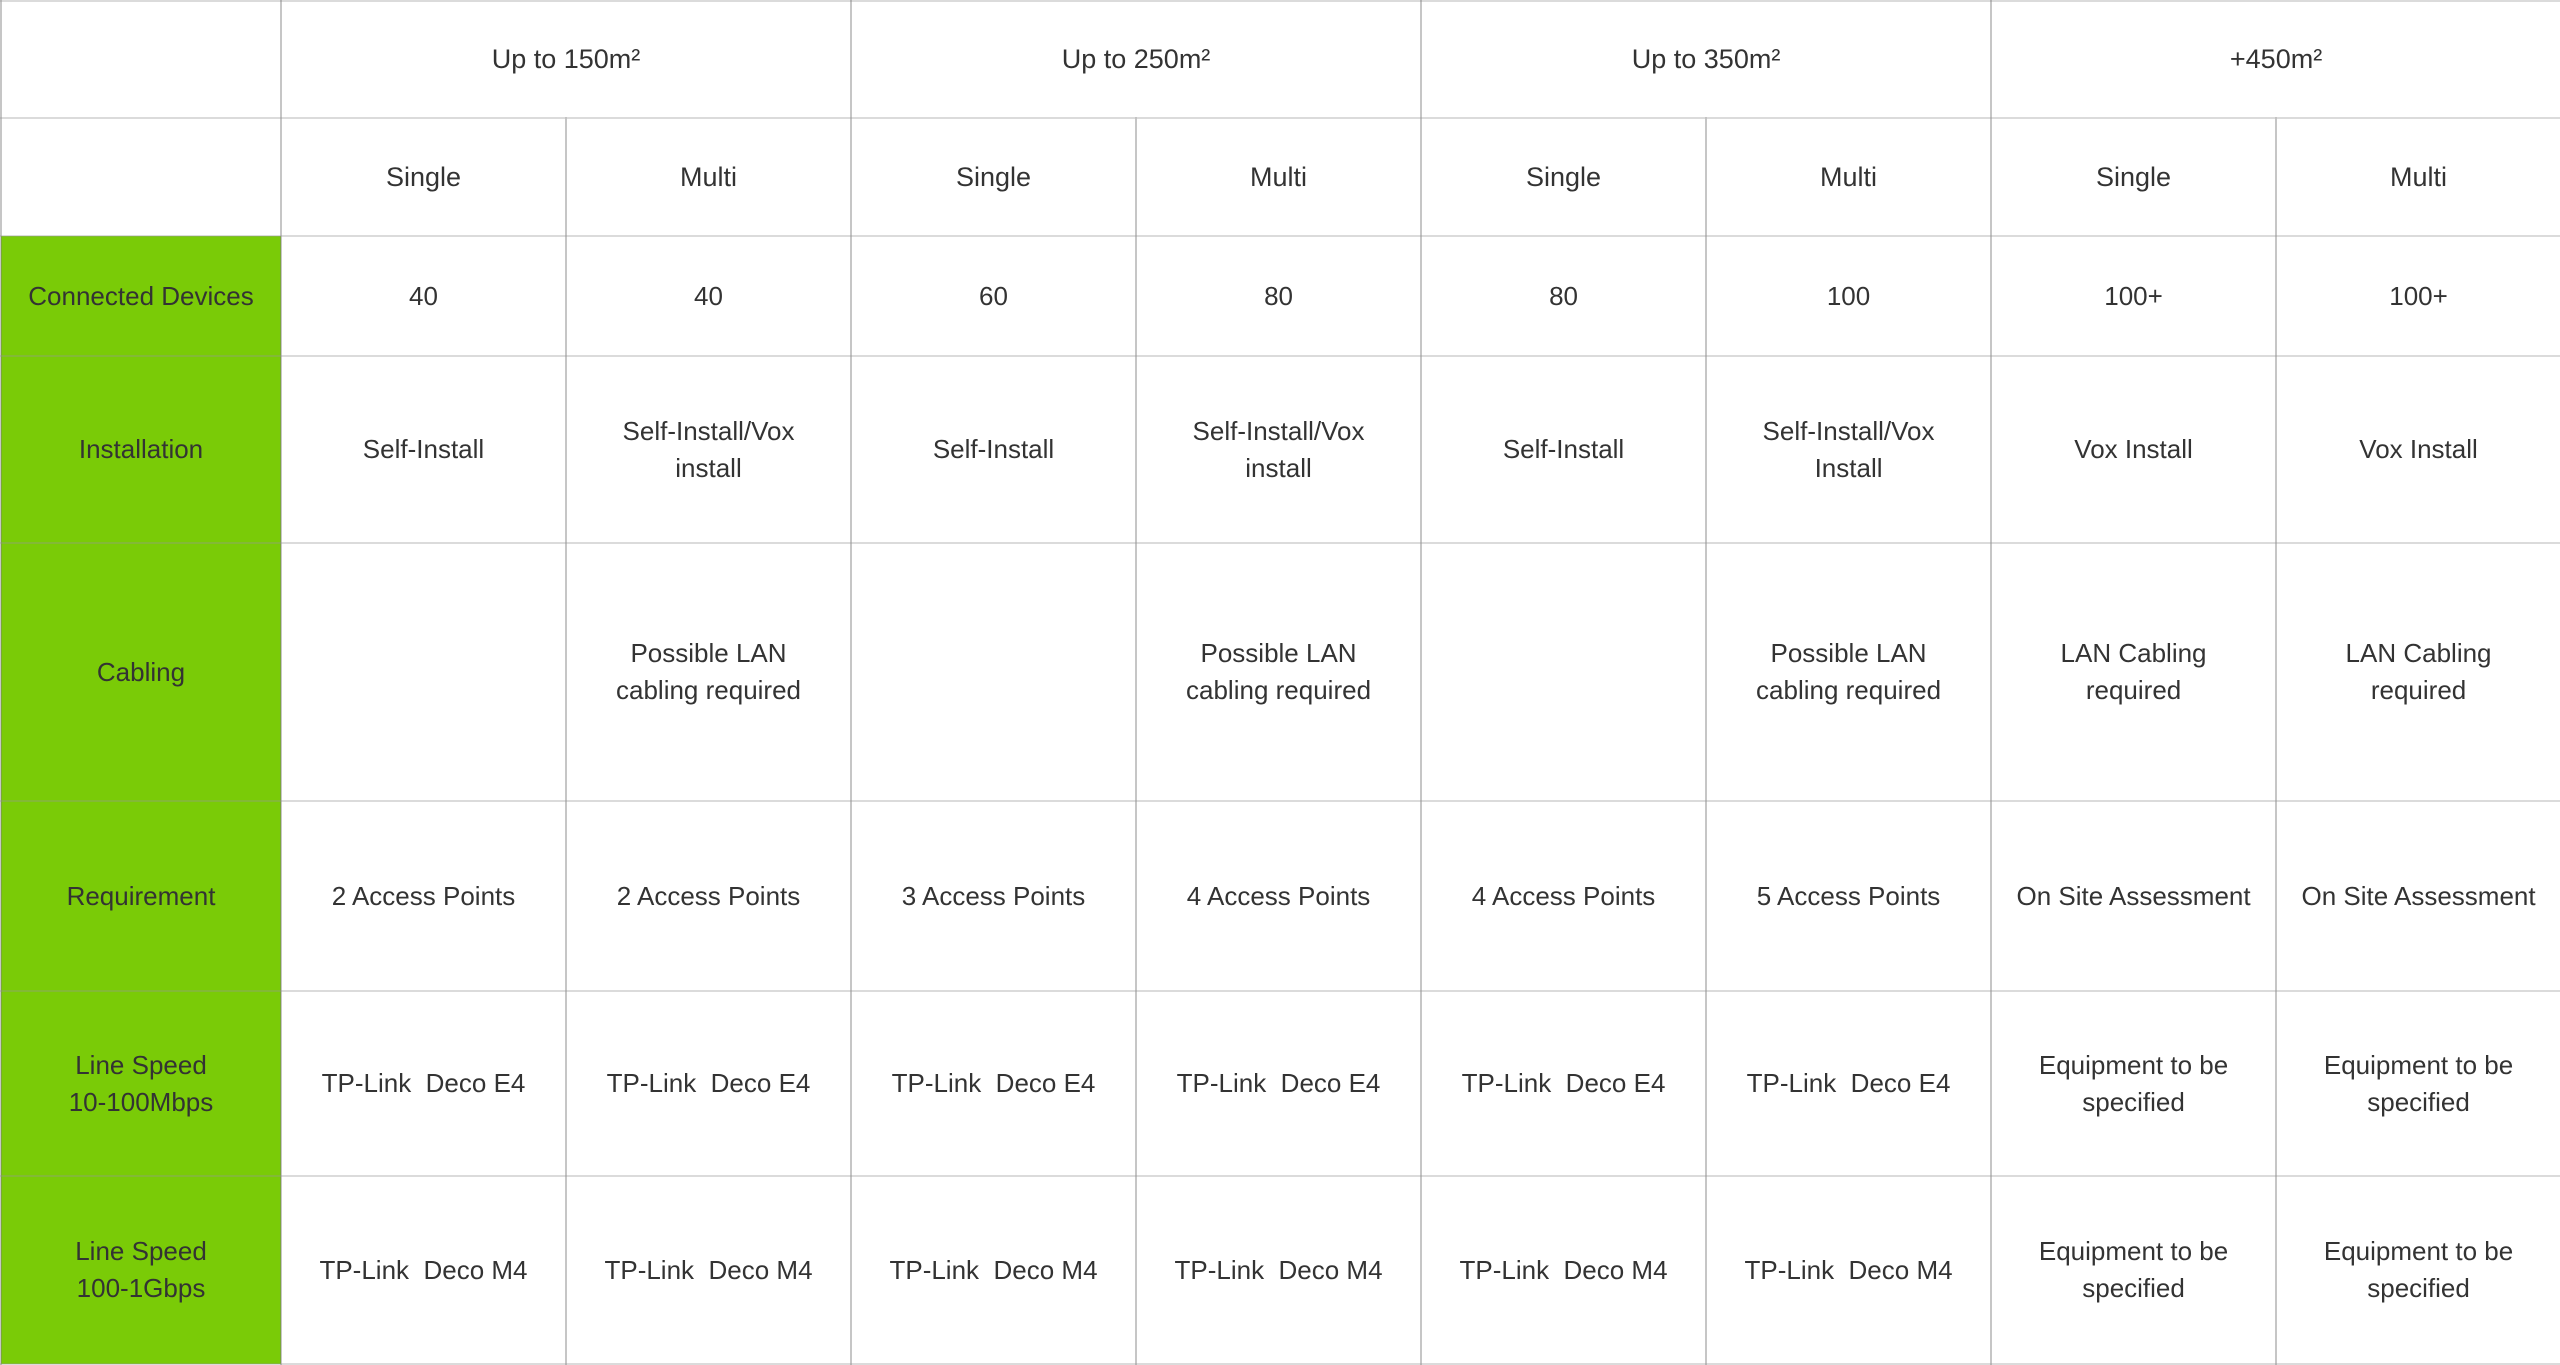  What do you see at coordinates (1849, 449) in the screenshot?
I see `data-cell: Self-Install/Vox Install` at bounding box center [1849, 449].